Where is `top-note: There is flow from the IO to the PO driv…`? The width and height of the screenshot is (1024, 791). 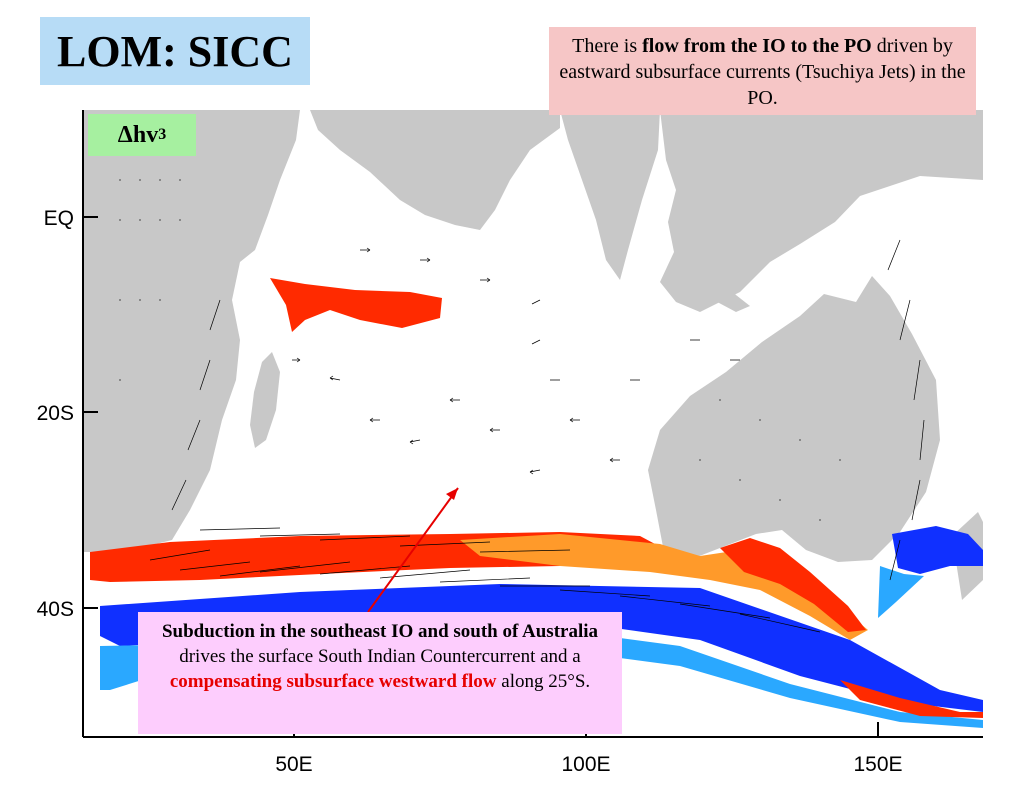
top-note: There is flow from the IO to the PO driv… is located at coordinates (762, 71).